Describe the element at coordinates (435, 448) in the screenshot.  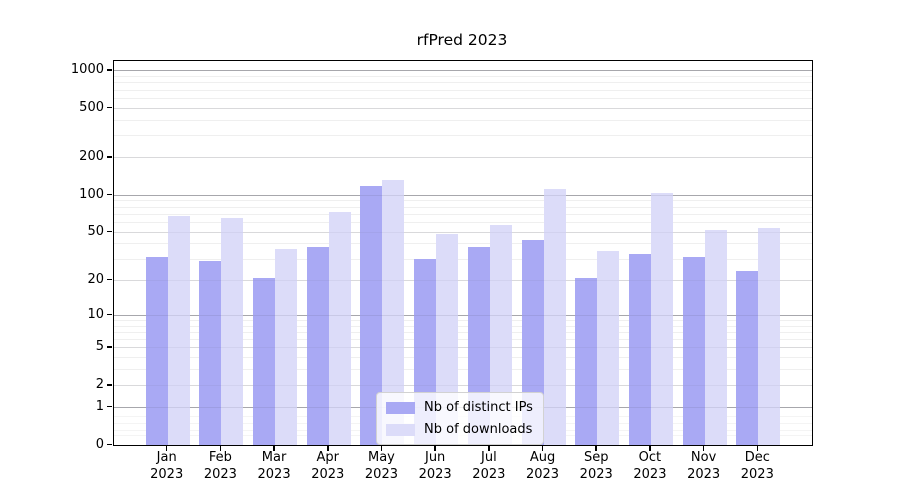
I see `x-tick-jun` at that location.